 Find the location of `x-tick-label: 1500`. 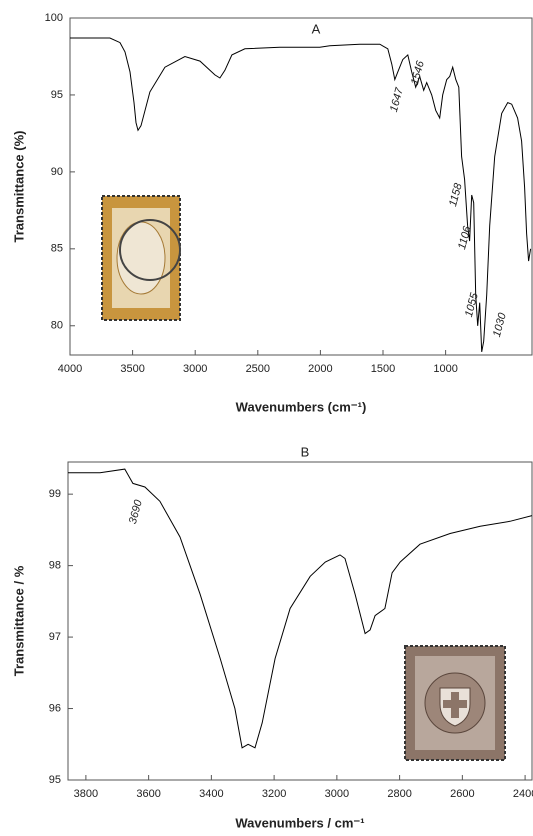

x-tick-label: 1500 is located at coordinates (383, 369).